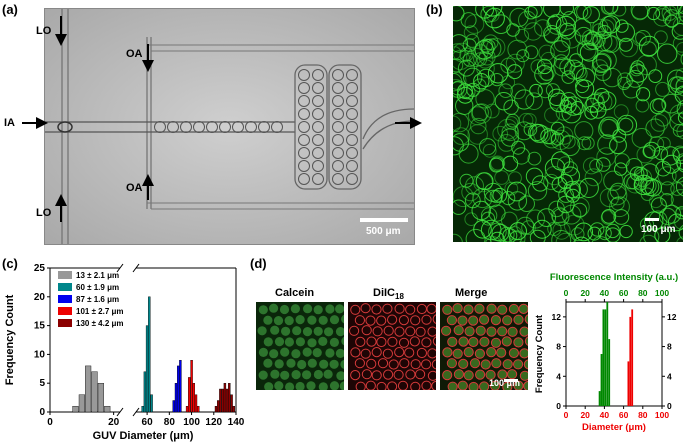  Describe the element at coordinates (40, 297) in the screenshot. I see `chart-c-ytick: 20` at that location.